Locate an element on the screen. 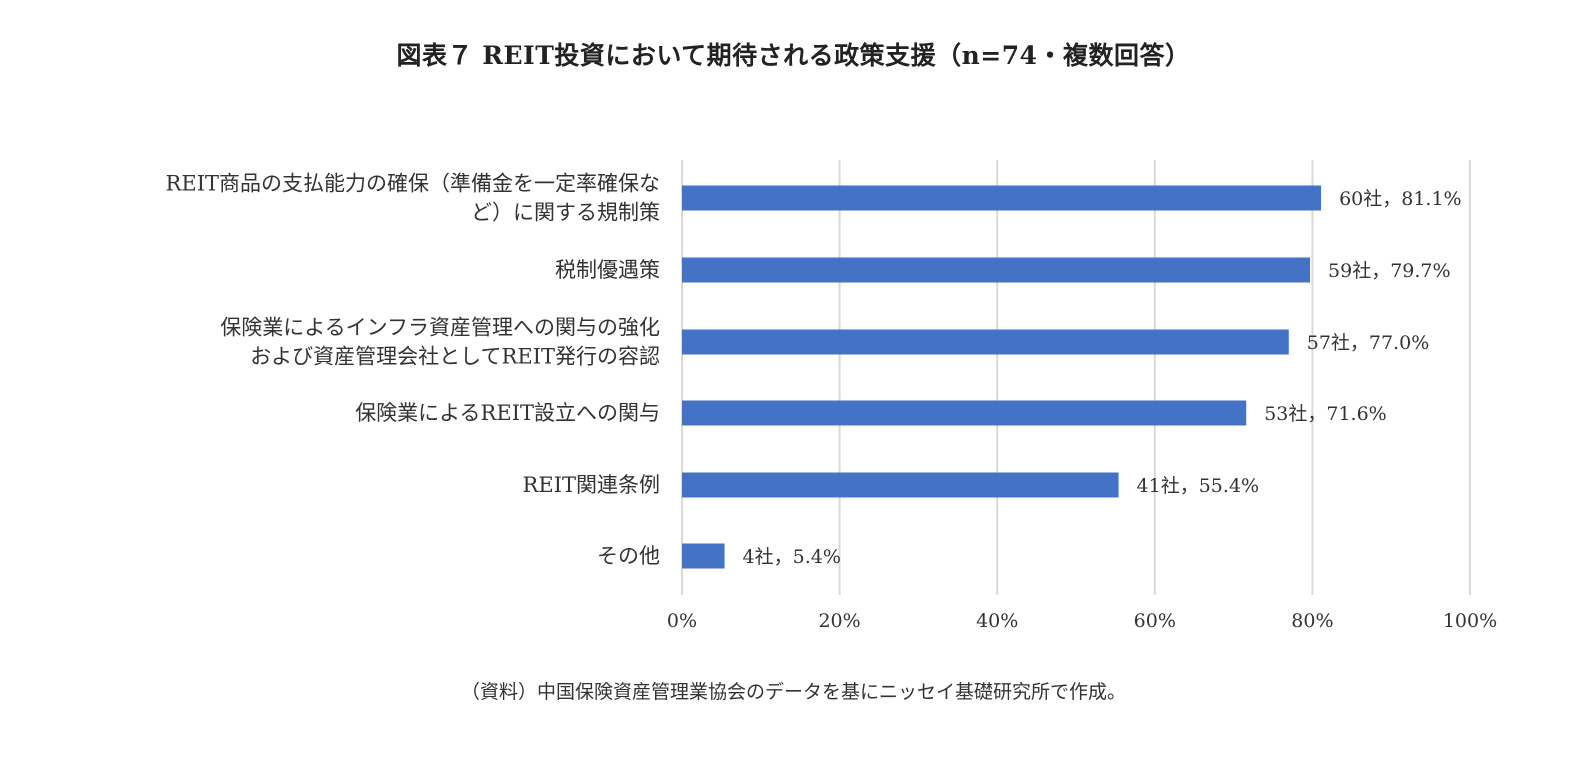  source-note: （資料）中国保険資産管理業協会のデータを基にニッセイ基礎研究所で作成。 is located at coordinates (793, 692).